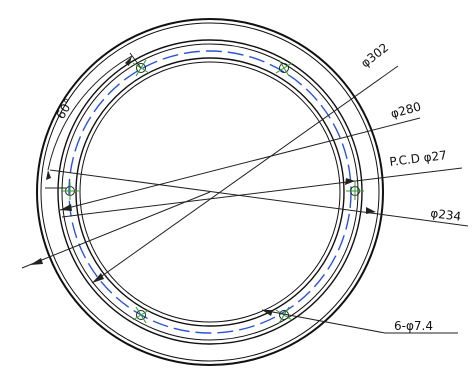 Image resolution: width=474 pixels, height=382 pixels. Describe the element at coordinates (405, 110) in the screenshot. I see `label-step-diameter: φ280` at that location.